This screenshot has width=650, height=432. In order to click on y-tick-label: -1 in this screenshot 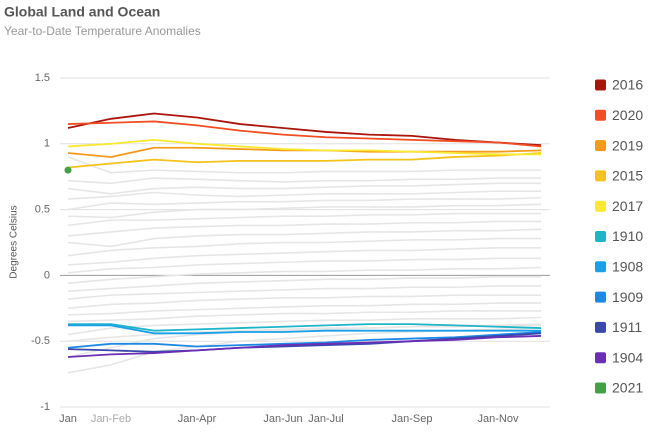, I will do `click(45, 407)`.